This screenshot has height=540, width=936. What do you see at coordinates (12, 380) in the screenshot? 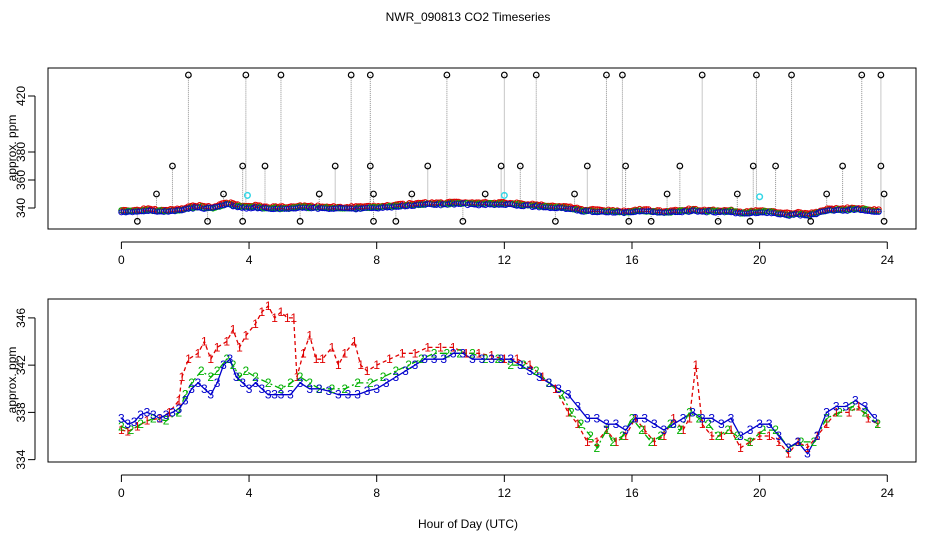
I see `bottom-y-axis-label: approx. ppm` at bounding box center [12, 380].